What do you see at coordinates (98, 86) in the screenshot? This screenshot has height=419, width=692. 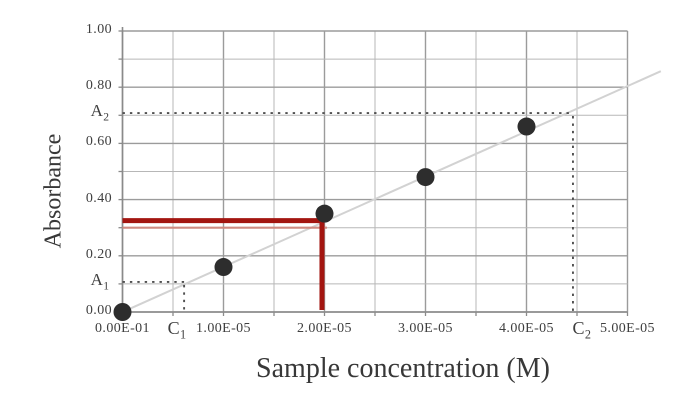 I see `y-tick-label: 0.80` at bounding box center [98, 86].